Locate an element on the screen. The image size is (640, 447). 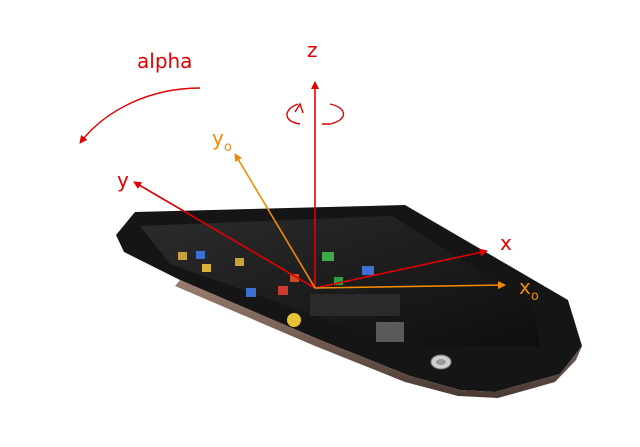
y0-label-main: y is located at coordinates (218, 138).